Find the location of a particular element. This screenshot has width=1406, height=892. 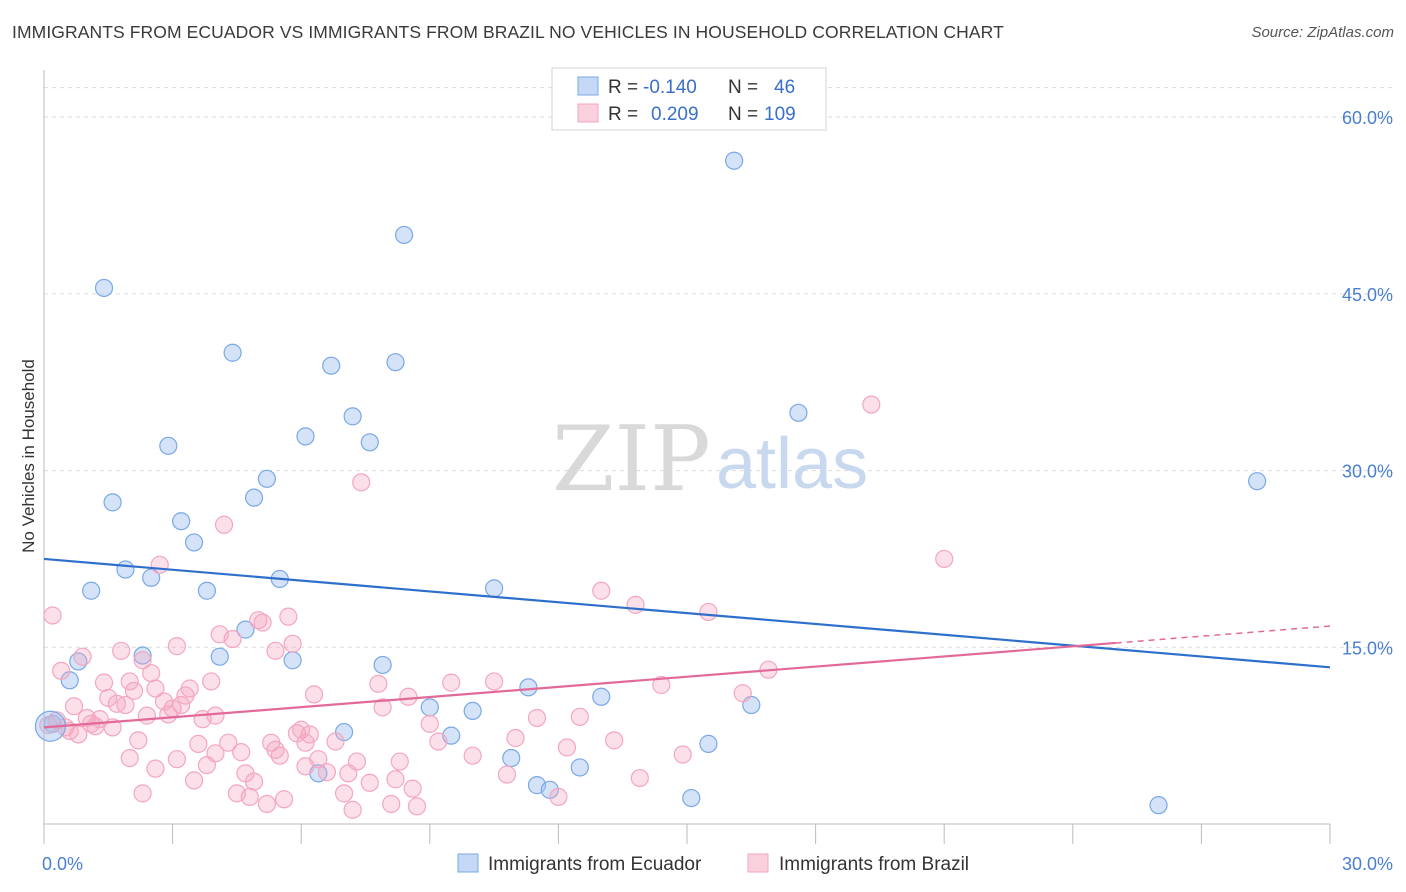

series-swatch-brazil is located at coordinates (758, 863).